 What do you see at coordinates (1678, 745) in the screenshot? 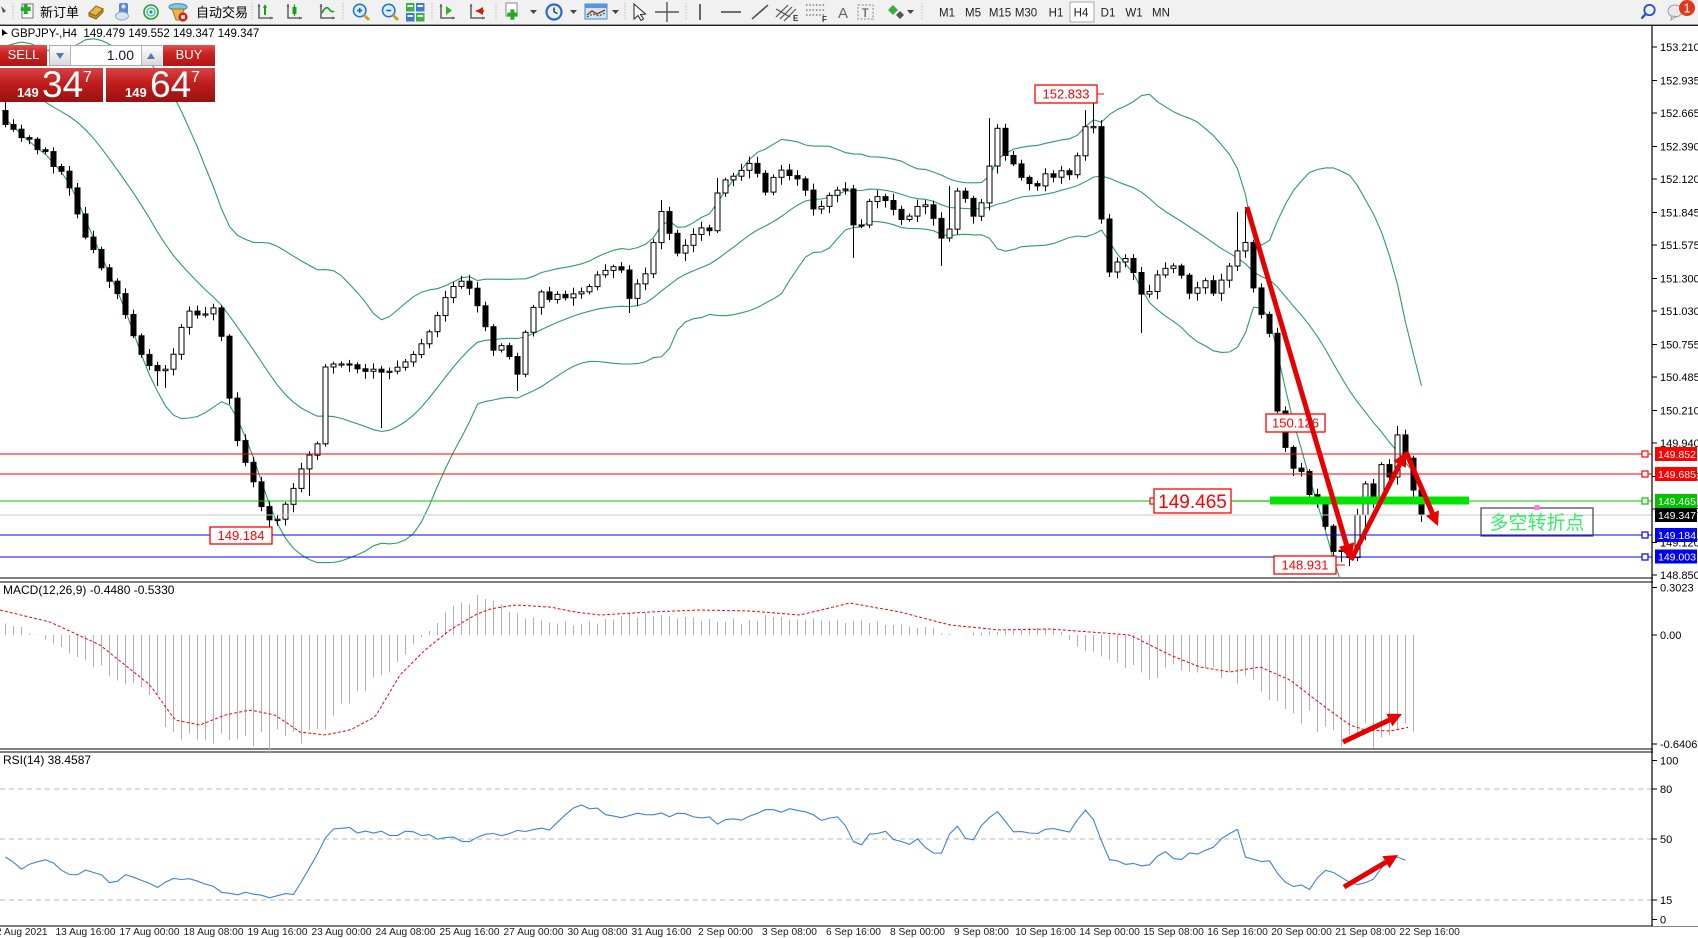
I see `svg-text: -0.6406` at bounding box center [1678, 745].